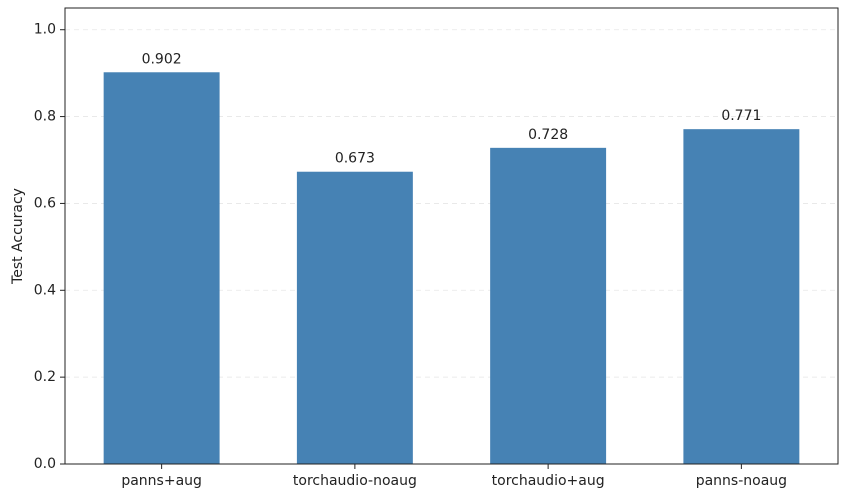 The image size is (849, 493). Describe the element at coordinates (18, 236) in the screenshot. I see `y-axis-label: Test Accuracy` at that location.